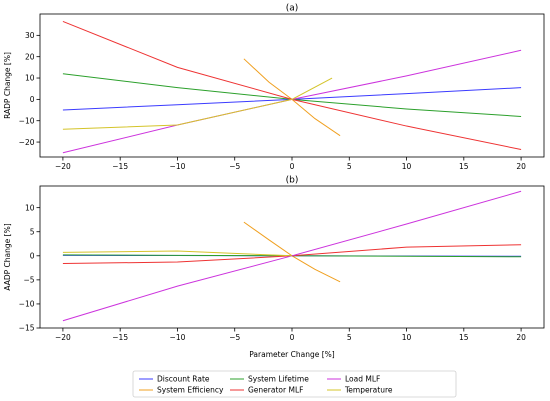 Image resolution: width=550 pixels, height=401 pixels. Describe the element at coordinates (27, 142) in the screenshot. I see `y-tick-label: −20` at that location.